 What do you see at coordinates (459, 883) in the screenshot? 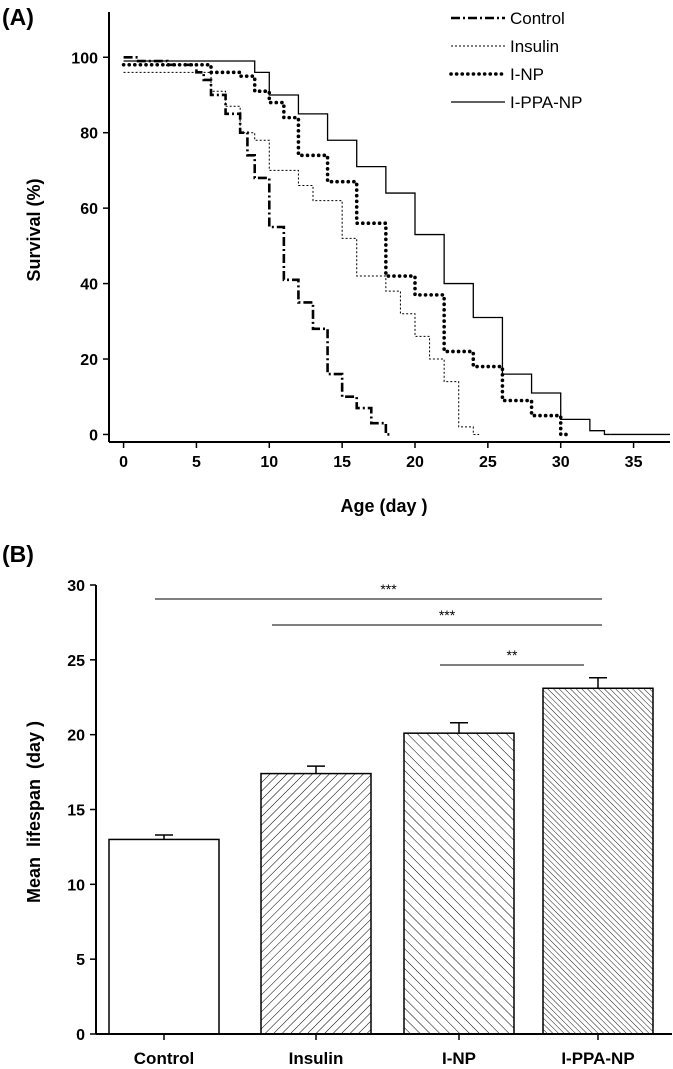
I see `bar-i-np` at bounding box center [459, 883].